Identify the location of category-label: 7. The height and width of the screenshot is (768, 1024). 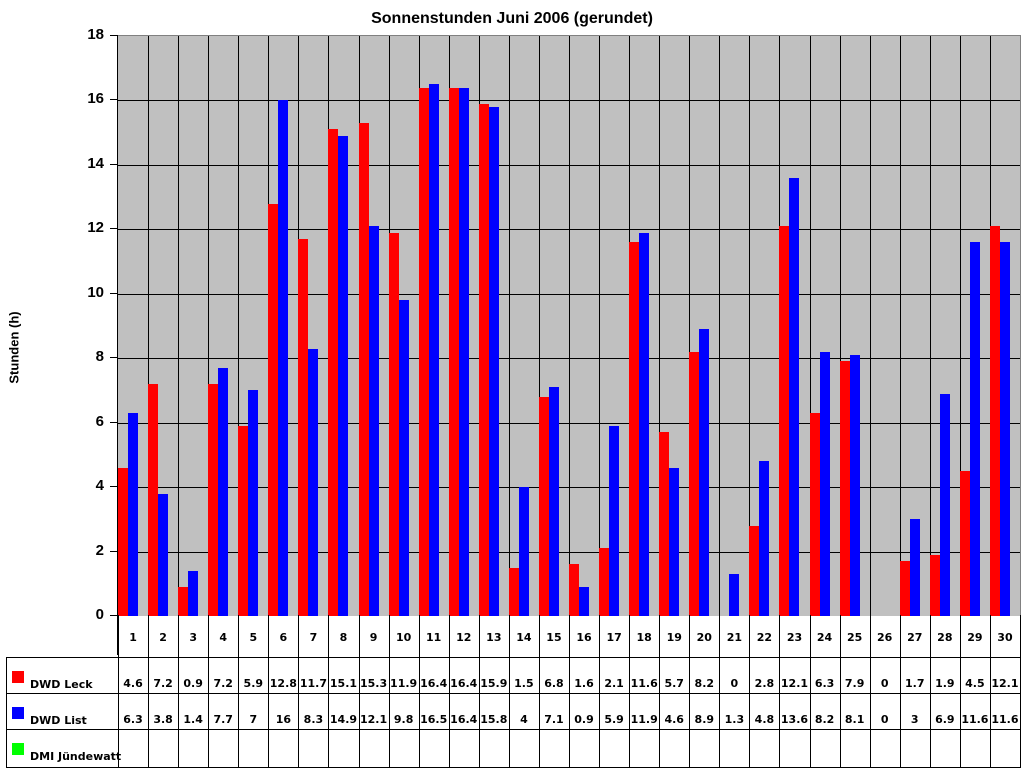
(313, 637).